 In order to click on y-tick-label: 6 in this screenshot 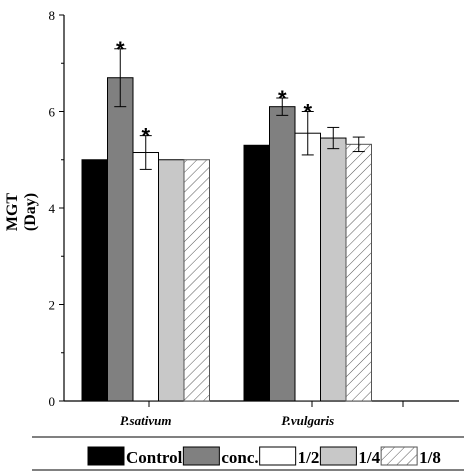, I will do `click(52, 112)`.